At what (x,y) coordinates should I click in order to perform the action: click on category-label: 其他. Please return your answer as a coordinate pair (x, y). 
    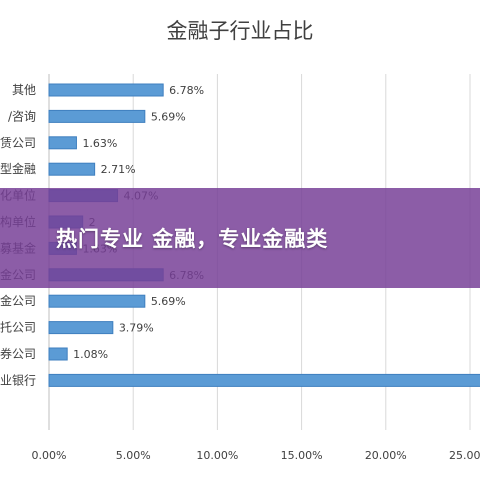
    Looking at the image, I should click on (24, 90).